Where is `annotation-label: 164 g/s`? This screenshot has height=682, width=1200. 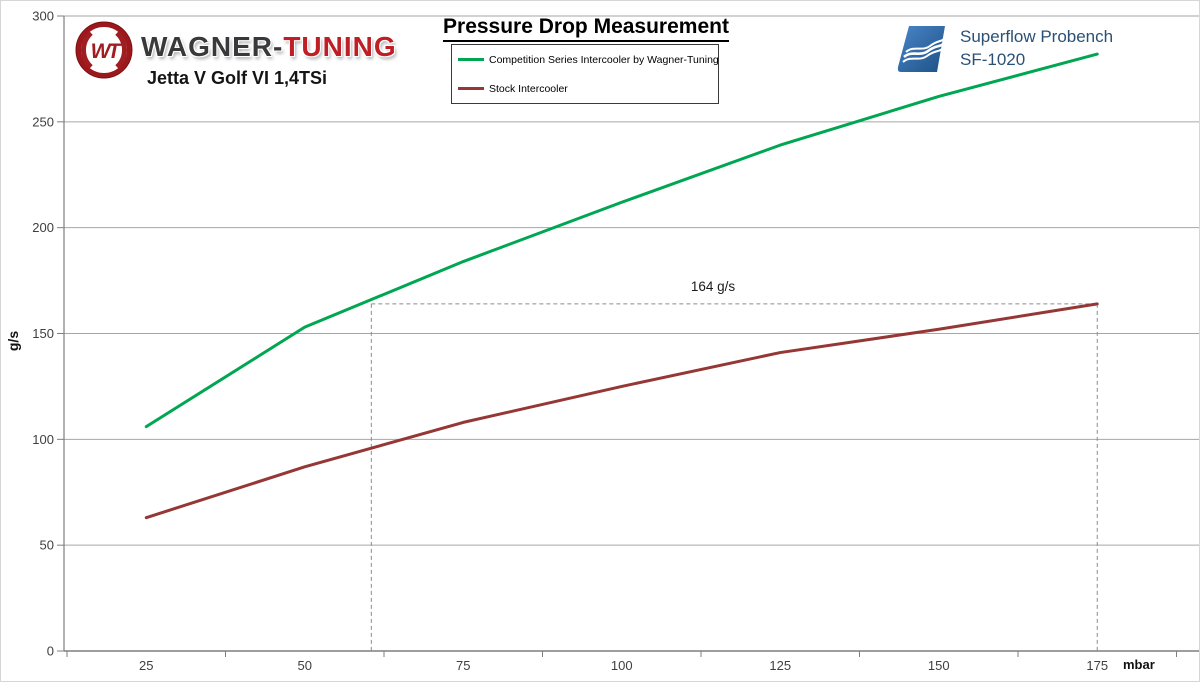 annotation-label: 164 g/s is located at coordinates (713, 286).